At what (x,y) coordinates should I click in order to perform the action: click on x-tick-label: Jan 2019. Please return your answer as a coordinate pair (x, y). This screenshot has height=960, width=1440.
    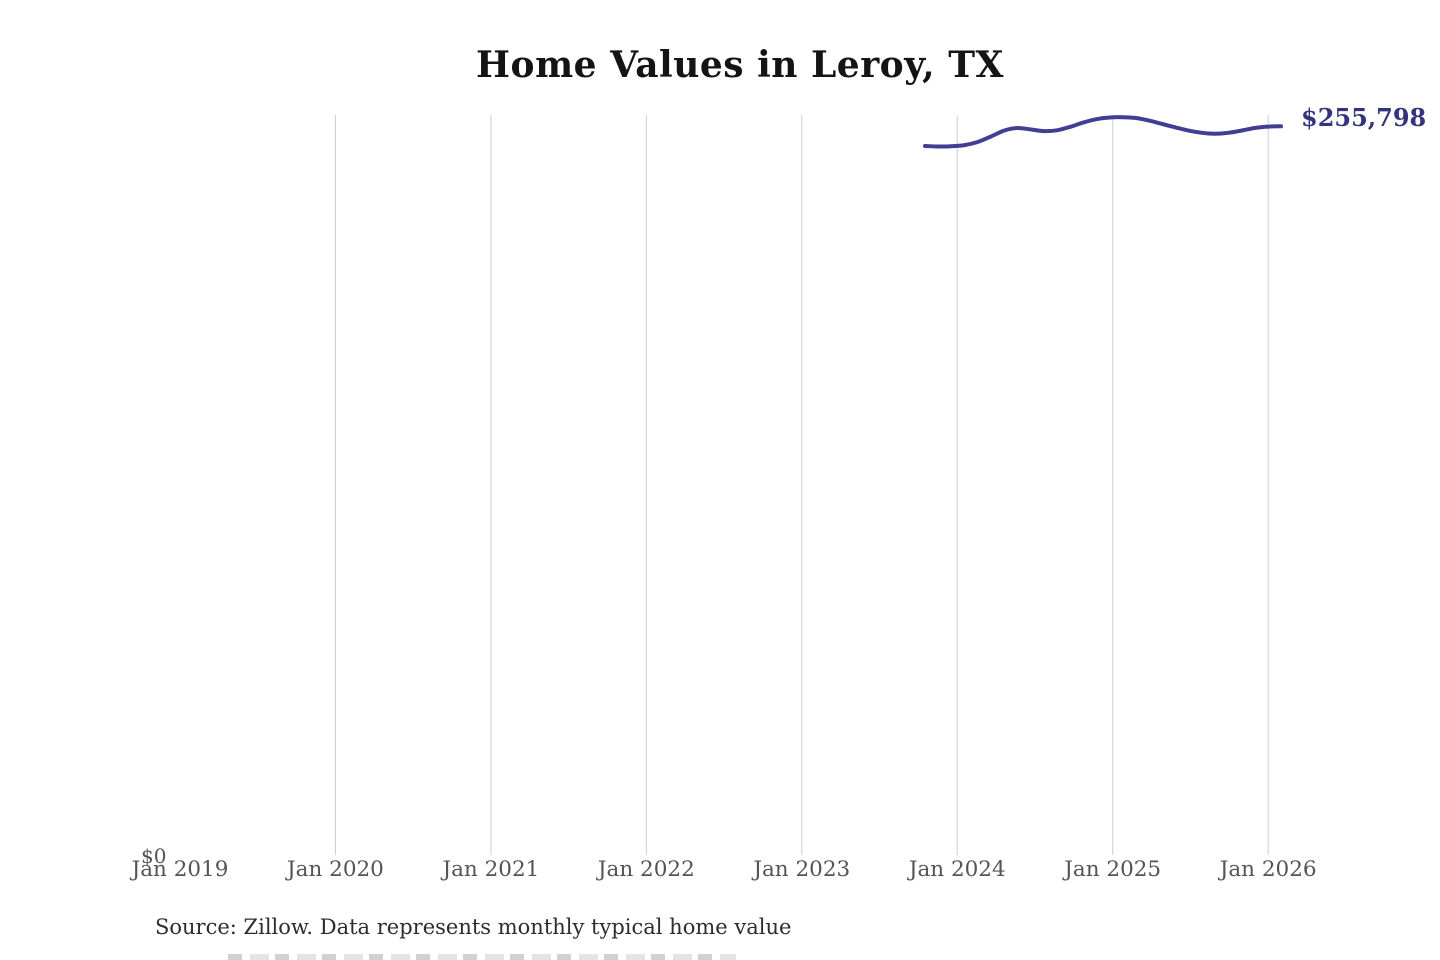
    Looking at the image, I should click on (180, 869).